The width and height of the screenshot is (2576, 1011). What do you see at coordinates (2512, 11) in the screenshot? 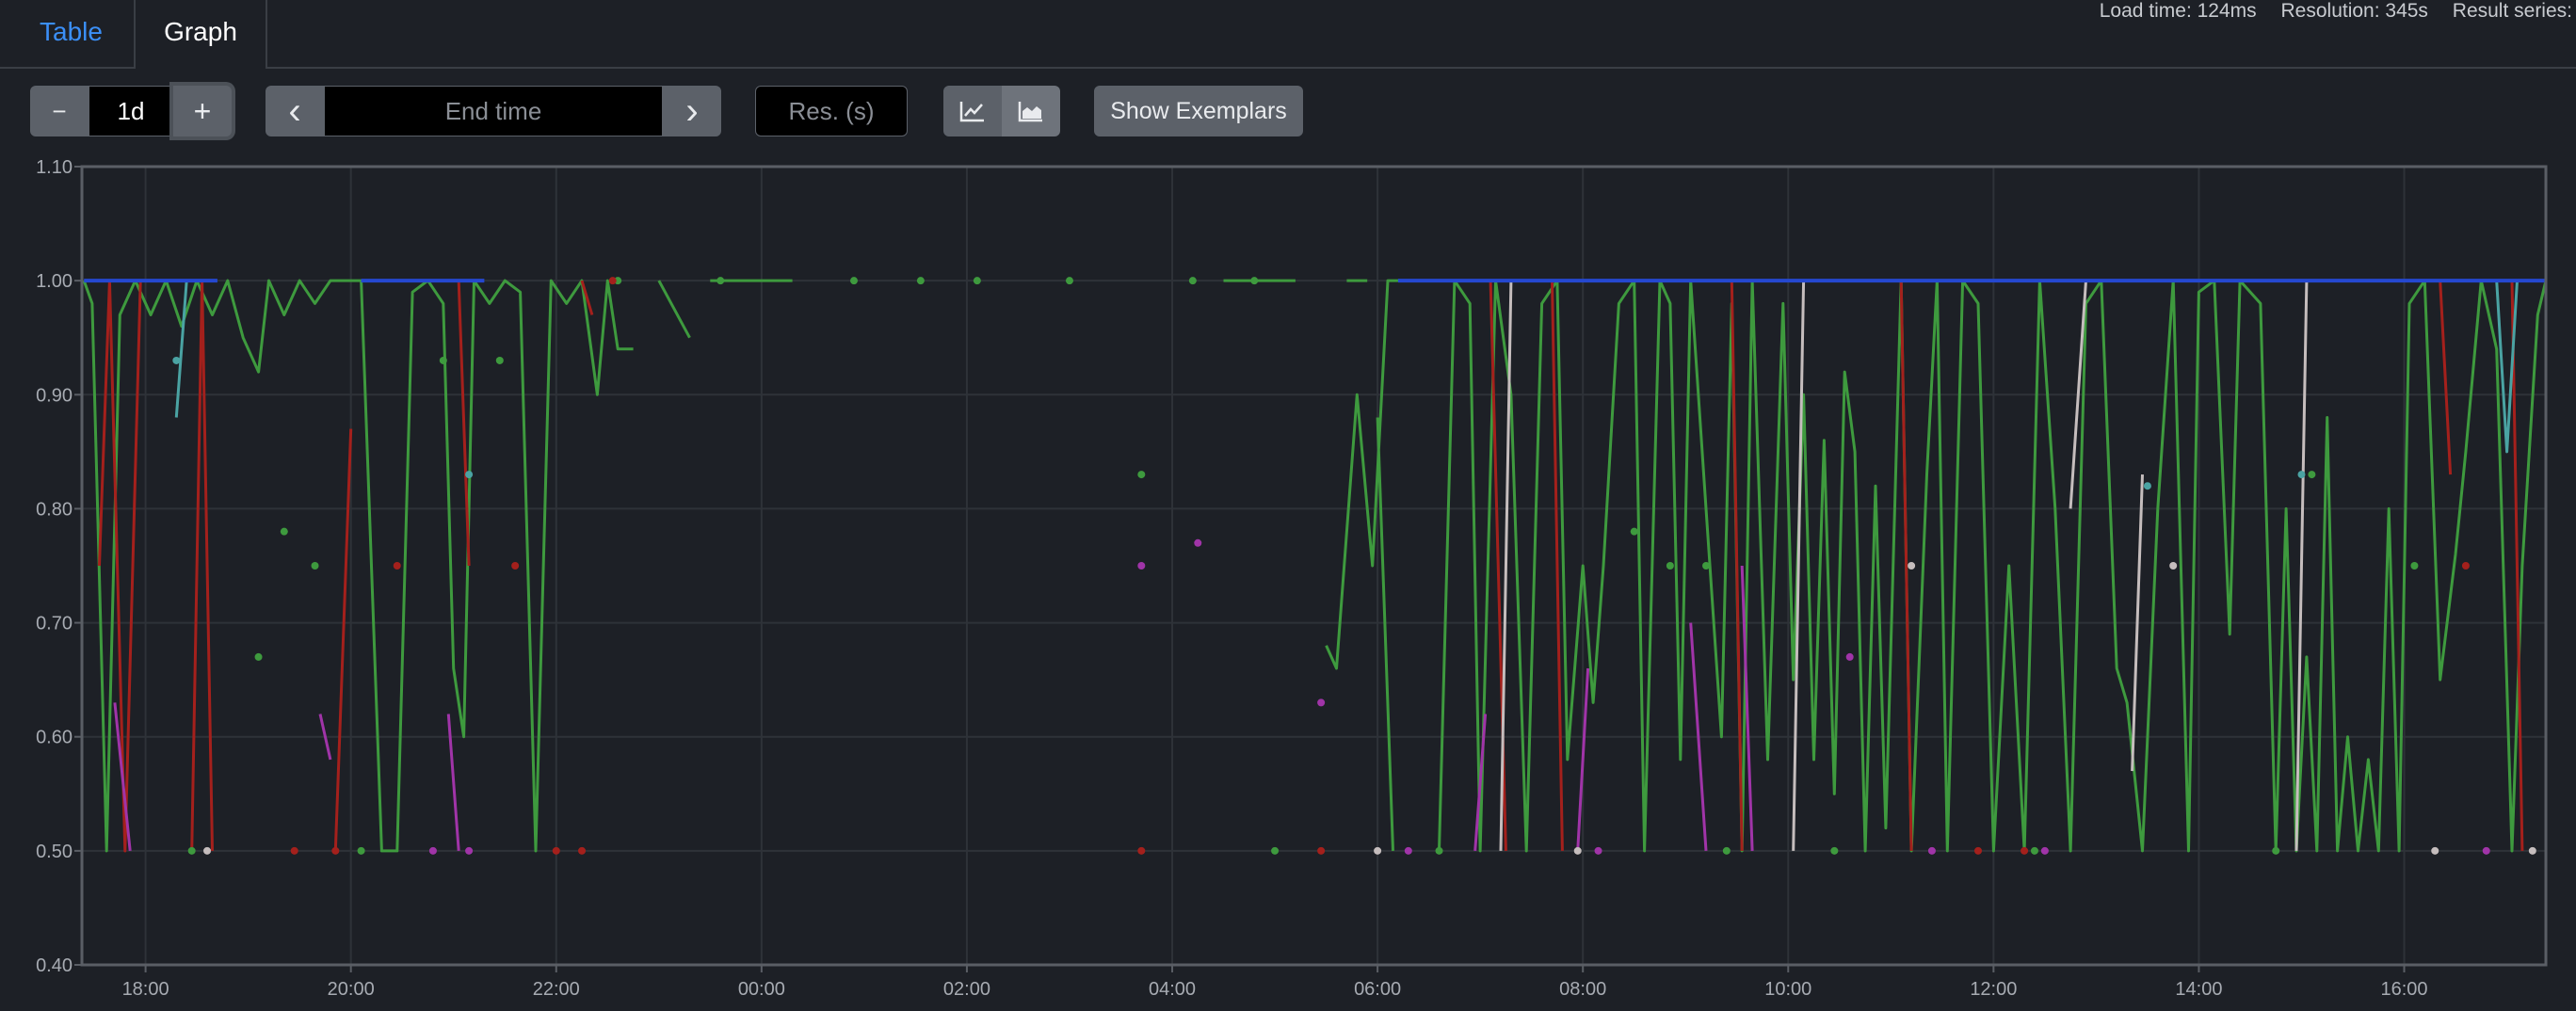
I see `result-series-stat: Result series:` at bounding box center [2512, 11].